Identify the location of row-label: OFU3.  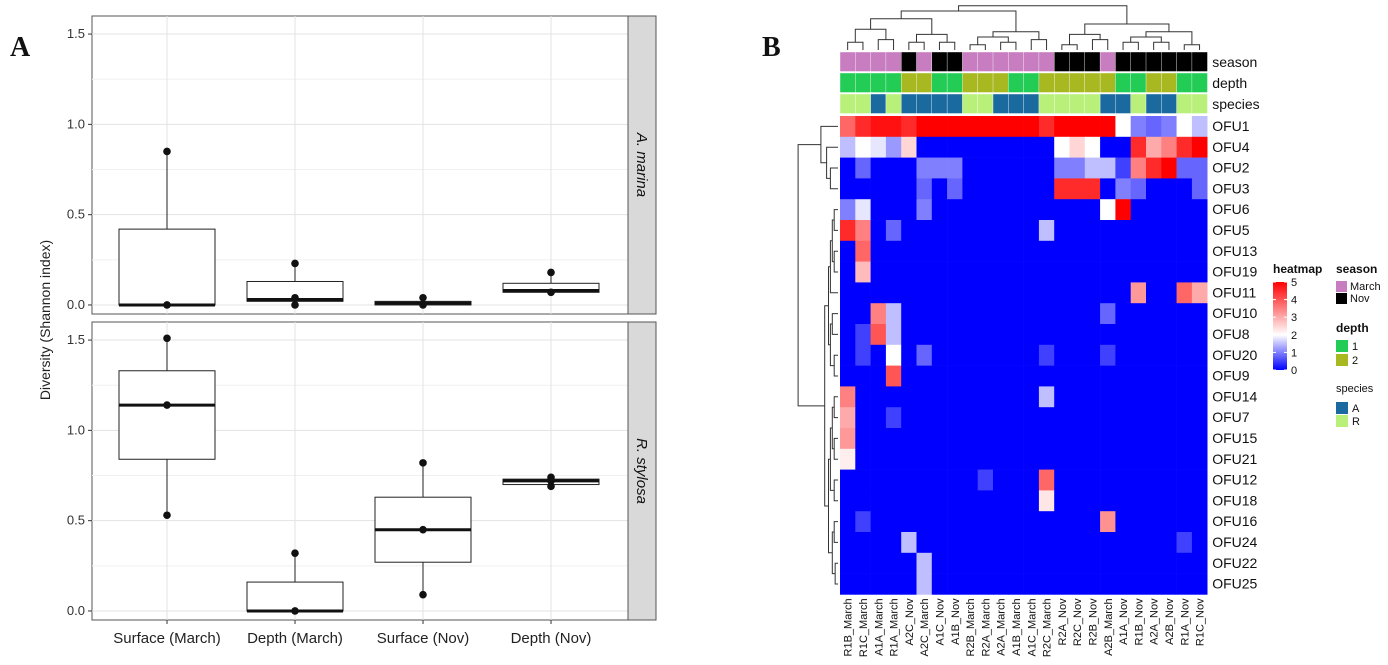
(1231, 188).